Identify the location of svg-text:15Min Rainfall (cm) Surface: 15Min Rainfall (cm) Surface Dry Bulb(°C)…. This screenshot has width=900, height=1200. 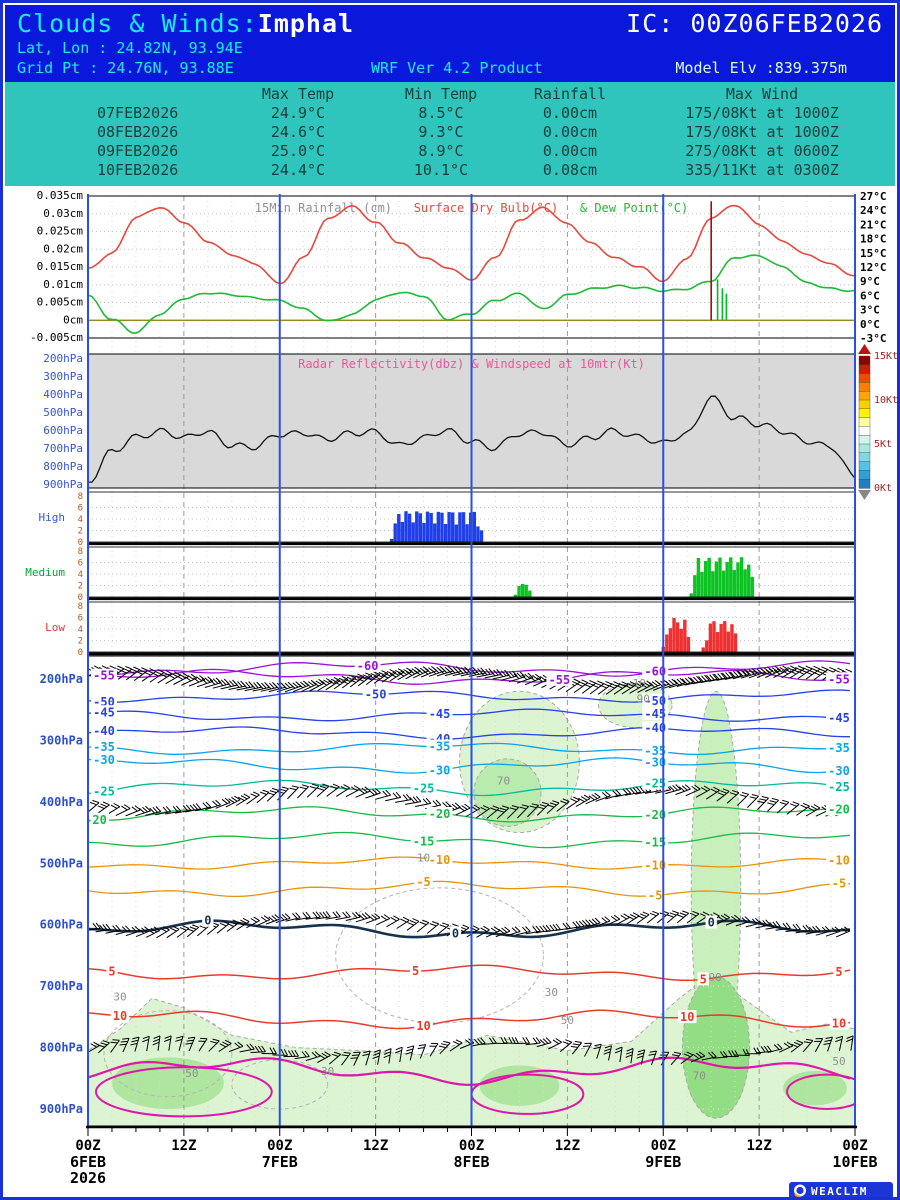
(472, 208).